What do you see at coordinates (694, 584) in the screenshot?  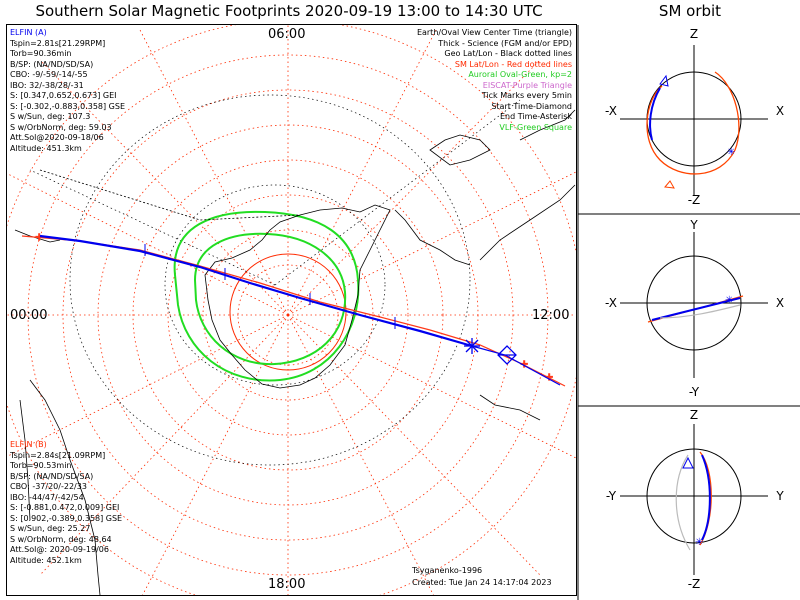 I see `panel3-bottom: -Z` at bounding box center [694, 584].